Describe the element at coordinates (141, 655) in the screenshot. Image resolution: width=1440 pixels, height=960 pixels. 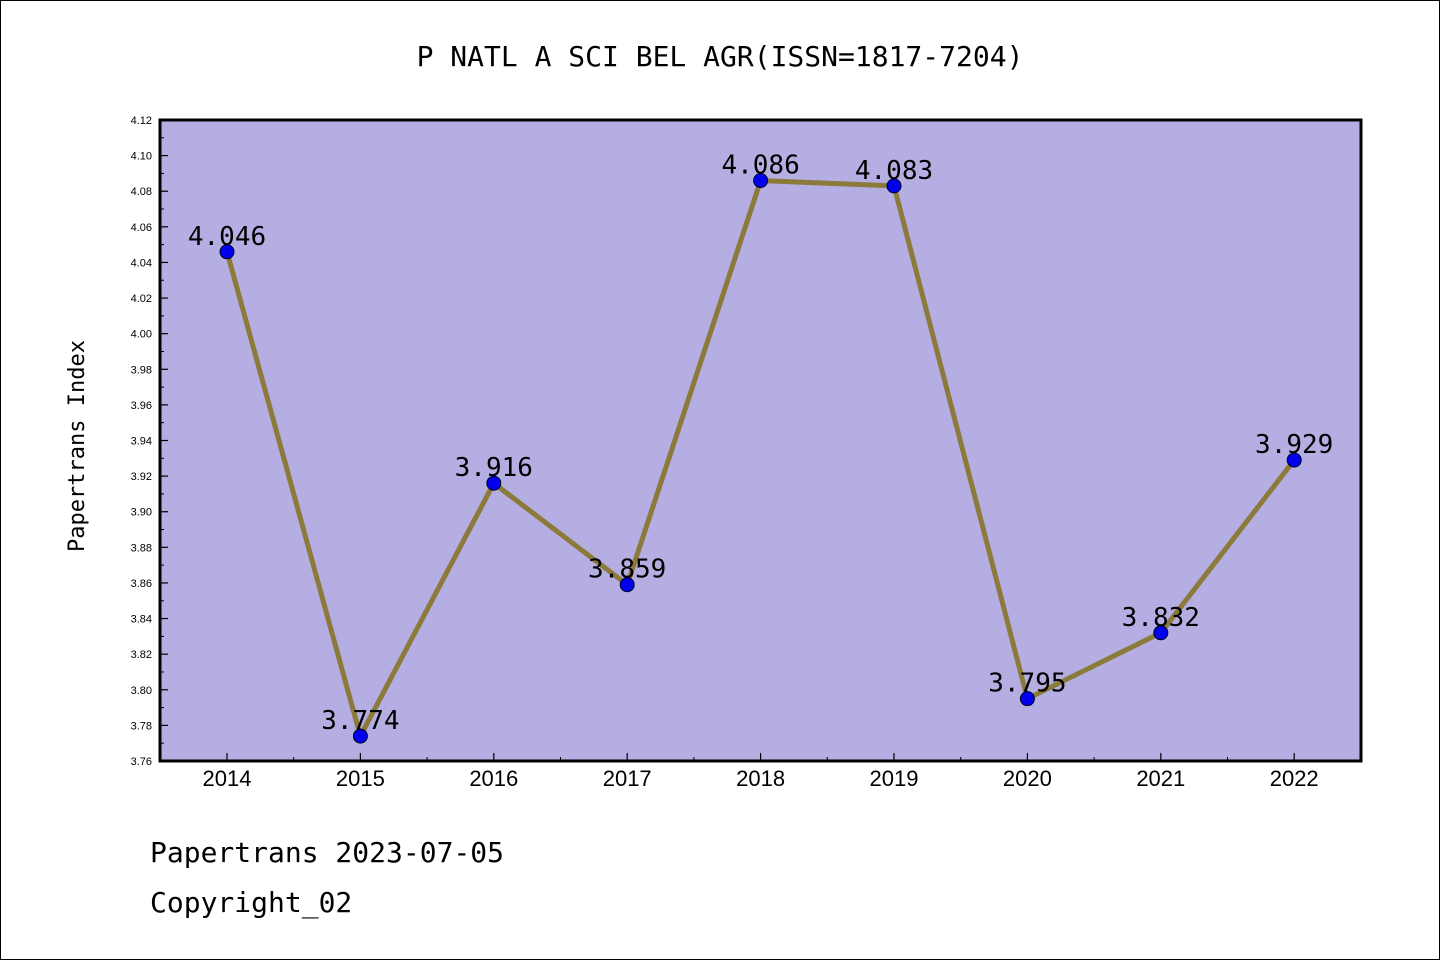
I see `y-tick-label: 3.82` at that location.